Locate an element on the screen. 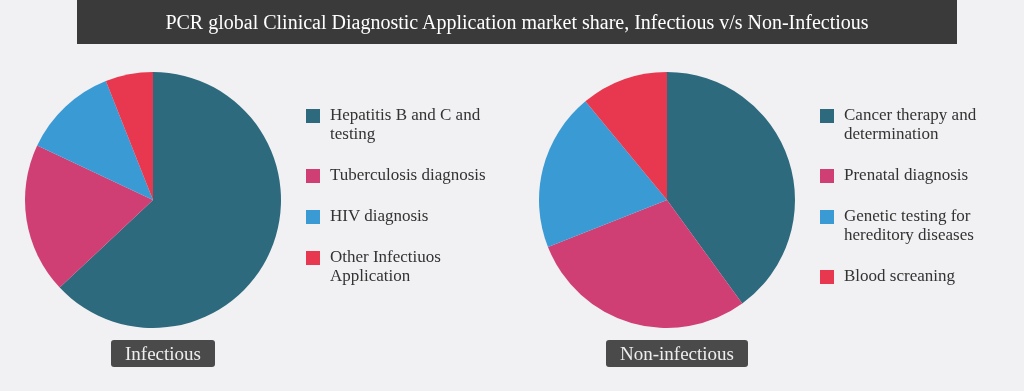  legend-label: Other Infectiuos Application is located at coordinates (386, 266).